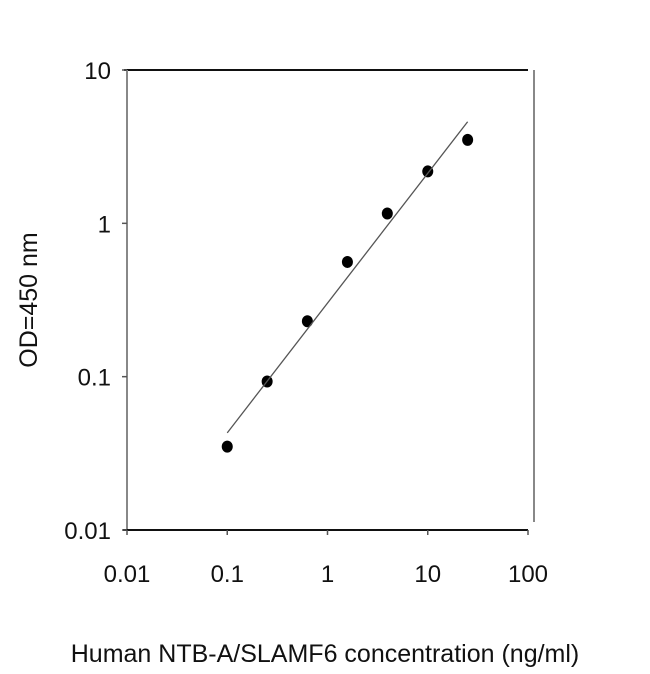 The height and width of the screenshot is (674, 650). What do you see at coordinates (127, 574) in the screenshot?
I see `x-tick-label: 0.01` at bounding box center [127, 574].